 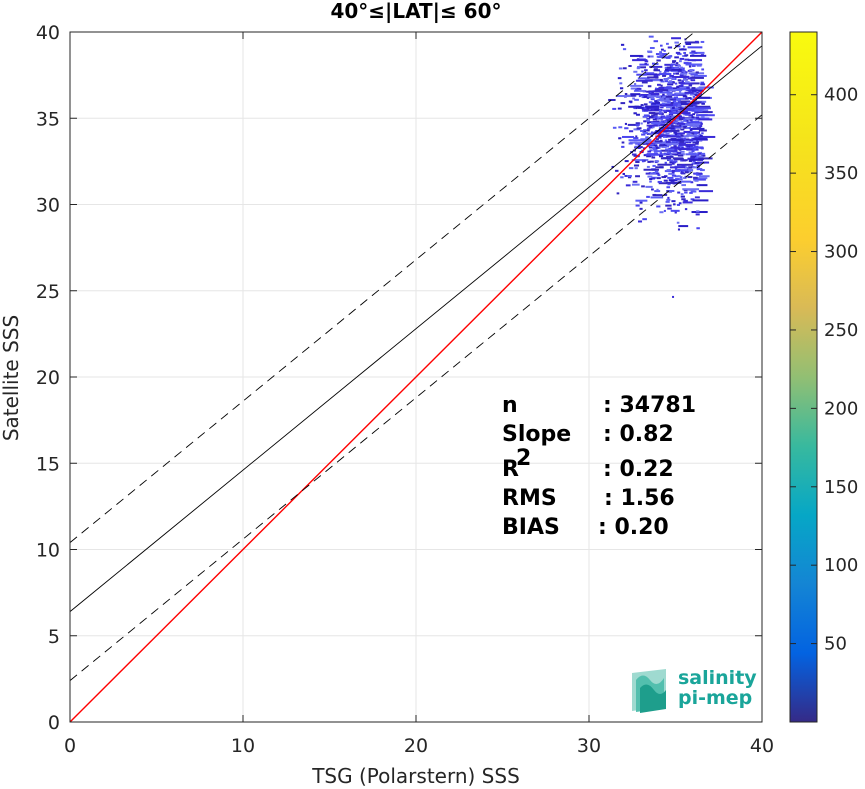 I want to click on x-axis-label: TSG (Polarstern) SSS, so click(x=415, y=776).